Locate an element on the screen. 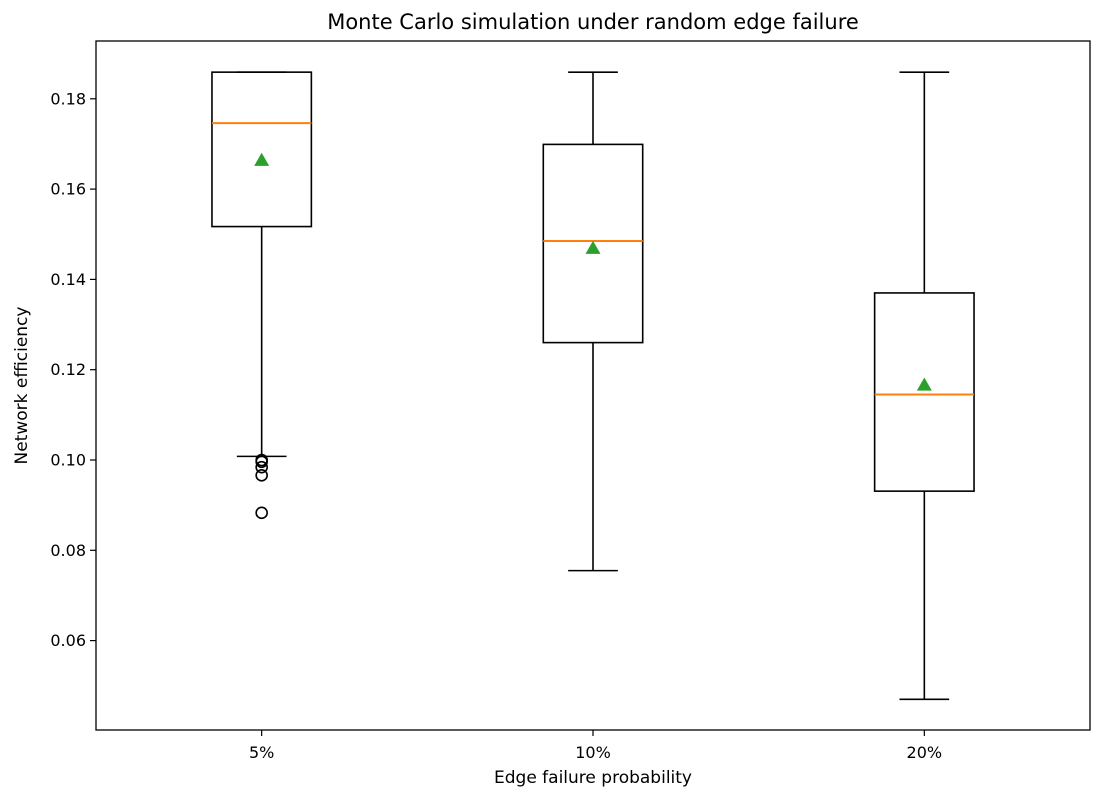 The image size is (1101, 797). x-tick-label: 10% is located at coordinates (593, 752).